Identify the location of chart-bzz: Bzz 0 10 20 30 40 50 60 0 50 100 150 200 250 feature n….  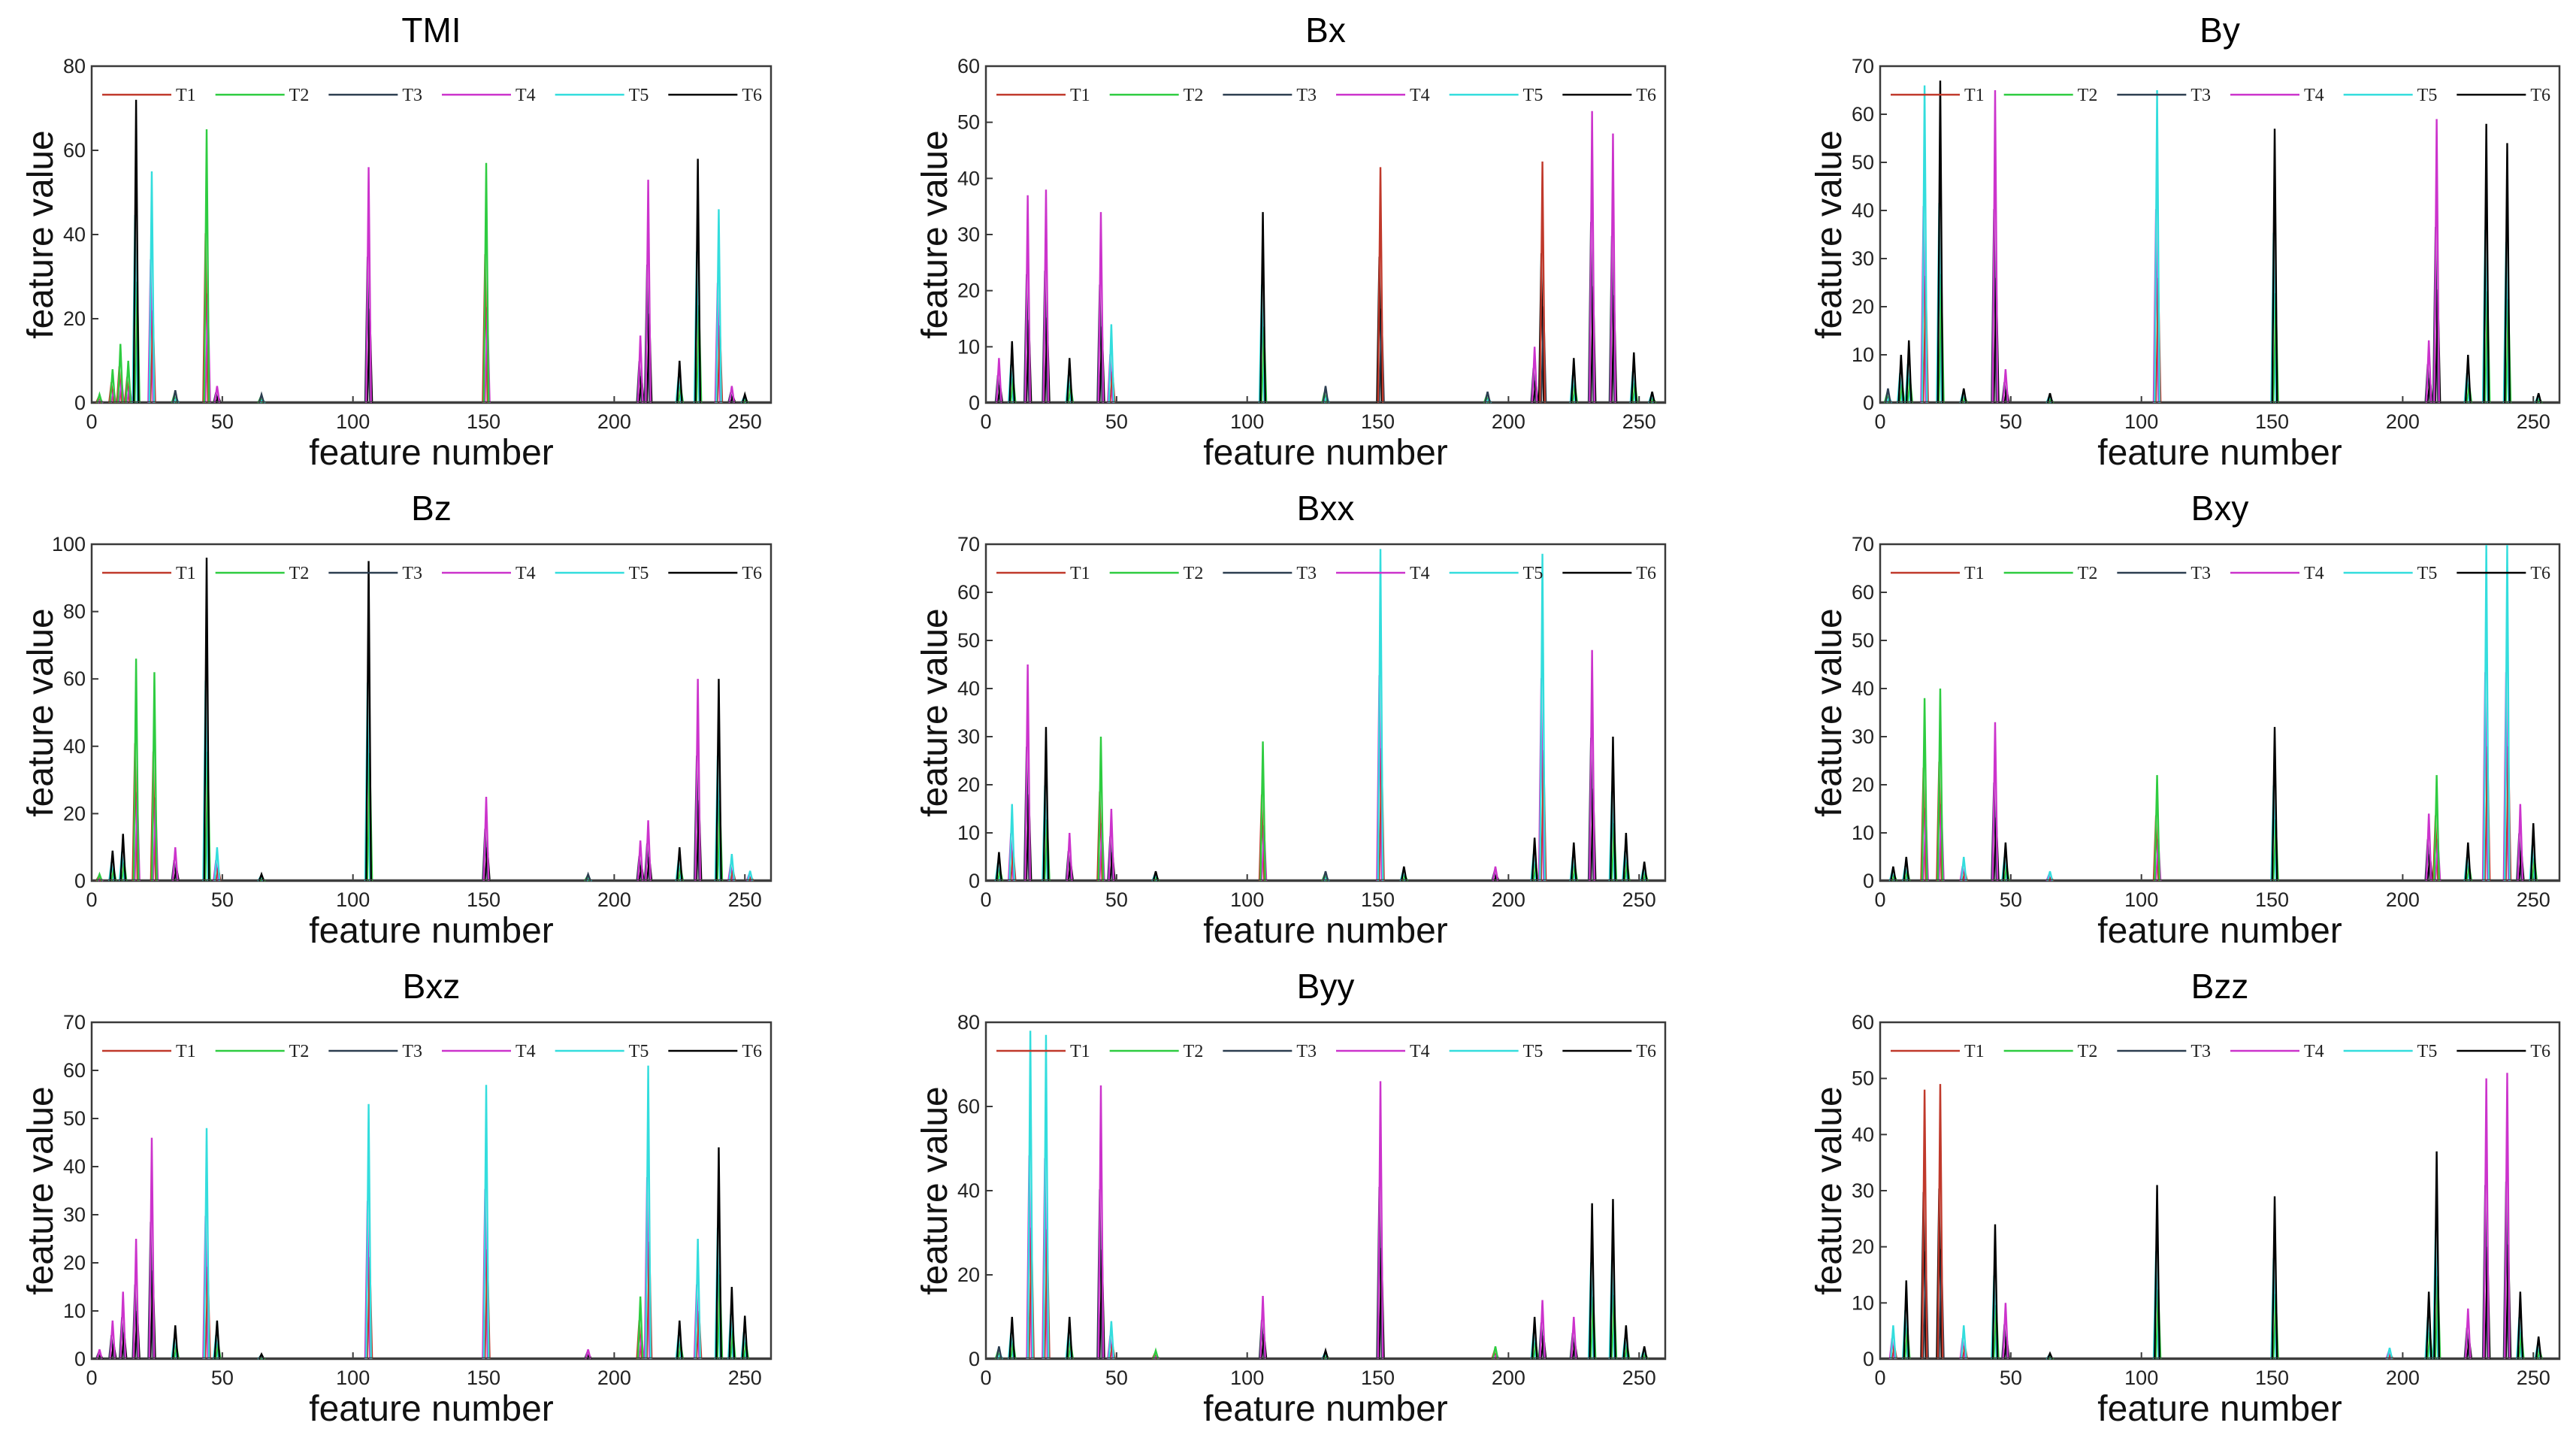
(2185, 1198).